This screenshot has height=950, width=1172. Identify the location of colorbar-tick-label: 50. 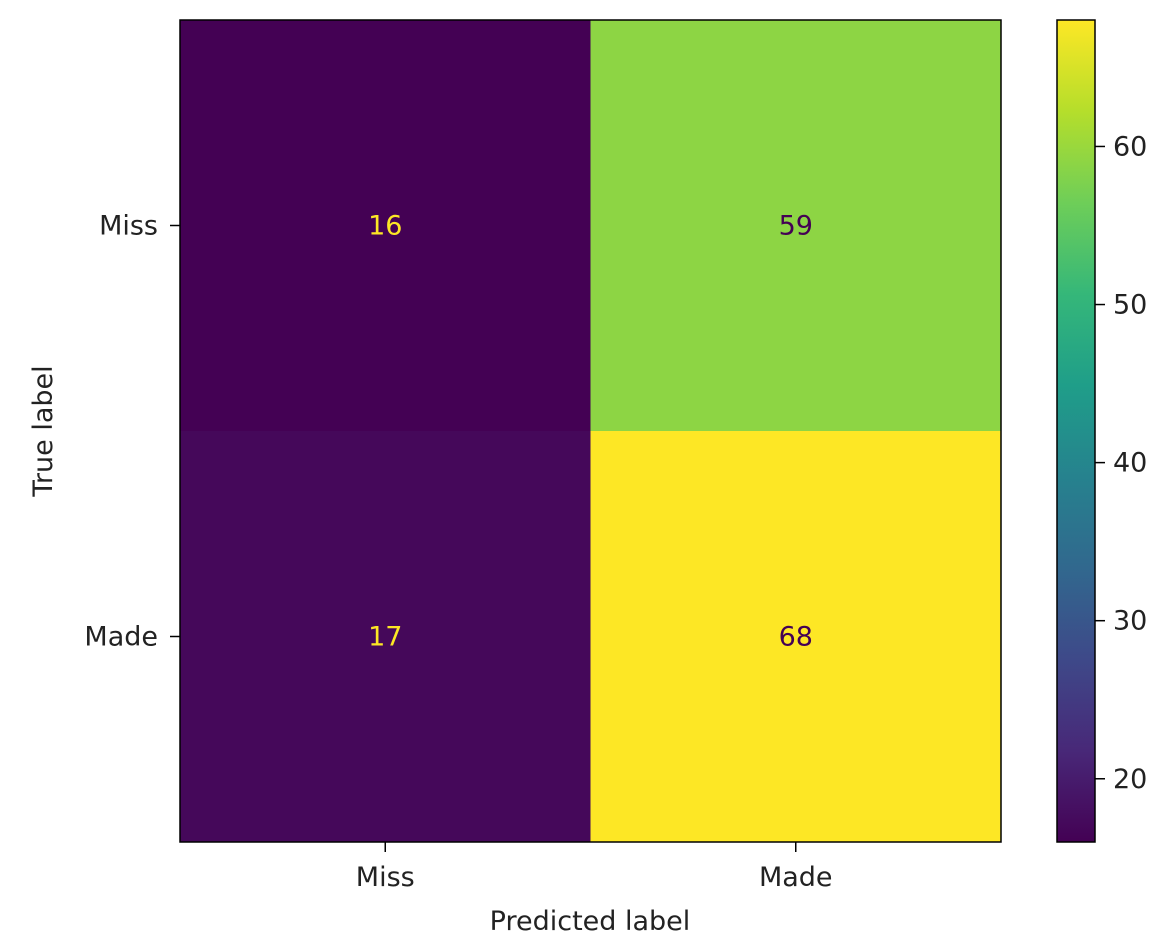
(1130, 305).